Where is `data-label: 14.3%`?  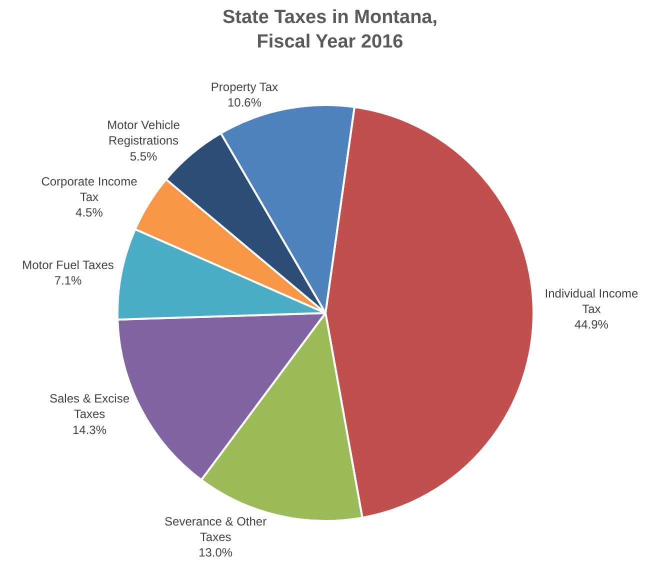 data-label: 14.3% is located at coordinates (89, 429).